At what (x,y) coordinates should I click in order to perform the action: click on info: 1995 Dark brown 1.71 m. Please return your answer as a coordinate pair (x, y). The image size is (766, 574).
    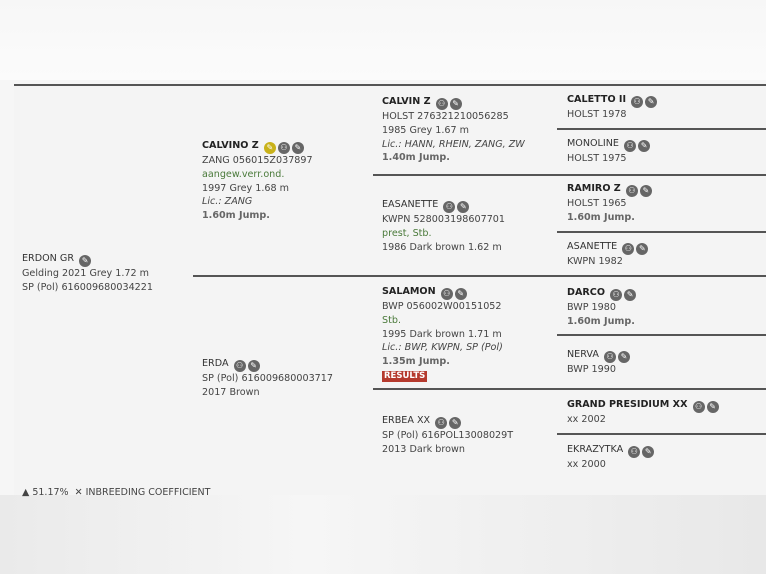
    Looking at the image, I should click on (442, 334).